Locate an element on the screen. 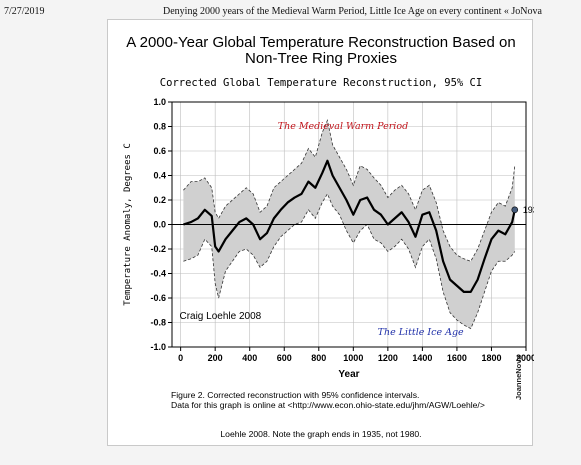  annotation-2: Craig Loehle 2008 is located at coordinates (220, 316).